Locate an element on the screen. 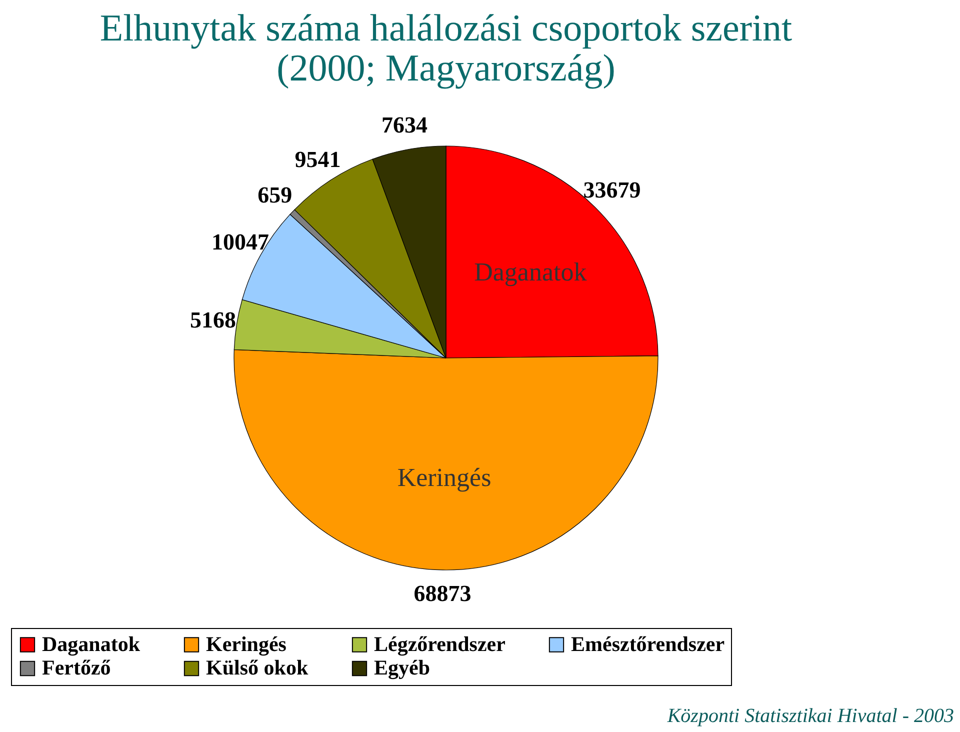 This screenshot has width=960, height=732. slice-label: Keringés is located at coordinates (444, 477).